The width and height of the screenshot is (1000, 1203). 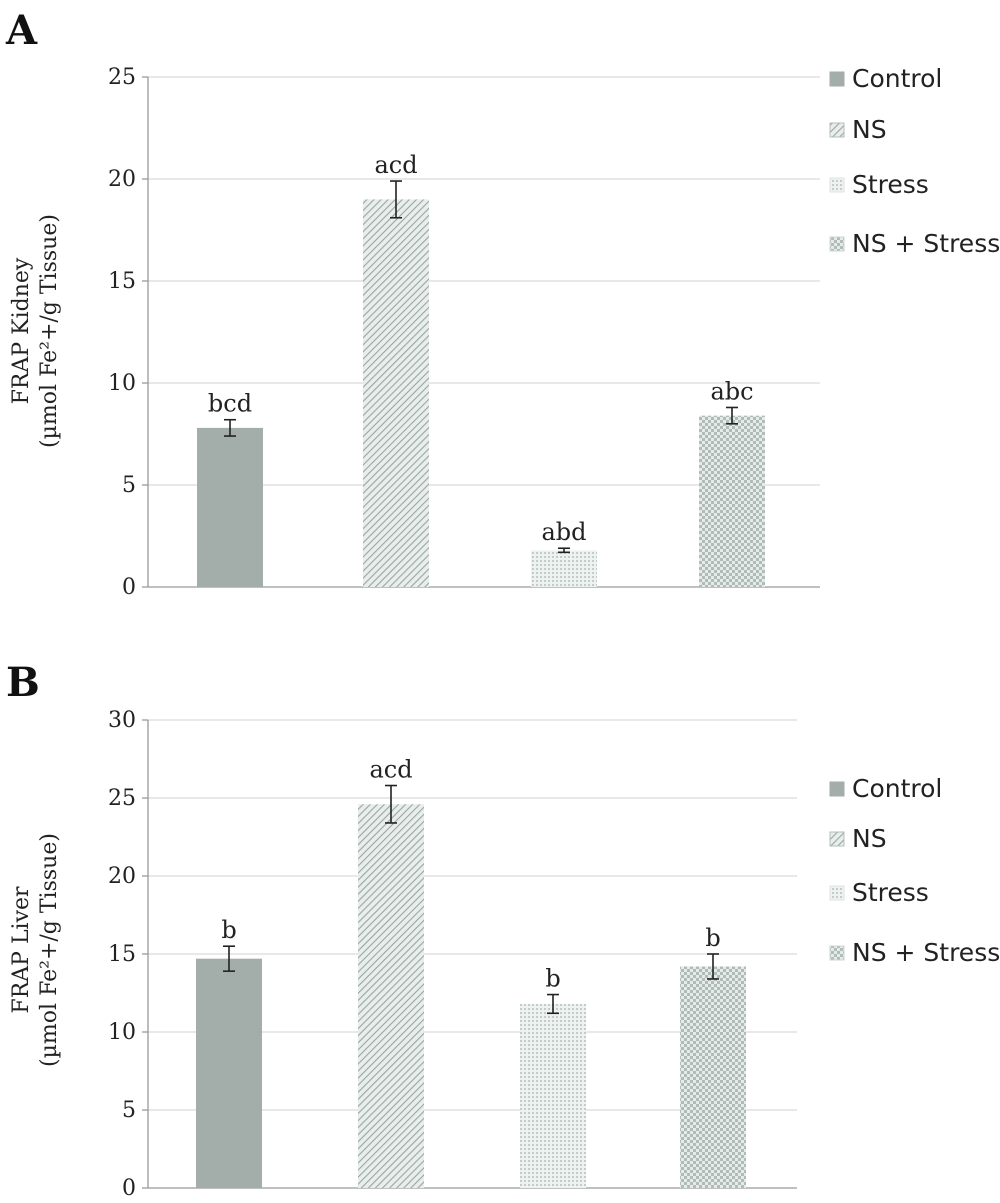 I want to click on significance-label: abd, so click(x=563, y=532).